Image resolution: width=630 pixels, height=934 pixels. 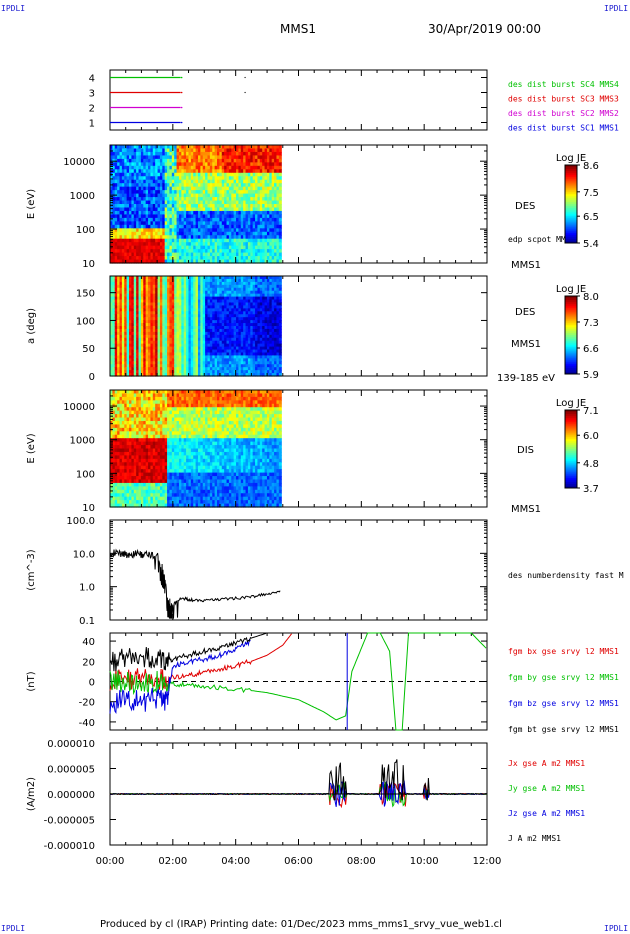 What do you see at coordinates (88, 349) in the screenshot?
I see `des-pitch-tick-label: 50` at bounding box center [88, 349].